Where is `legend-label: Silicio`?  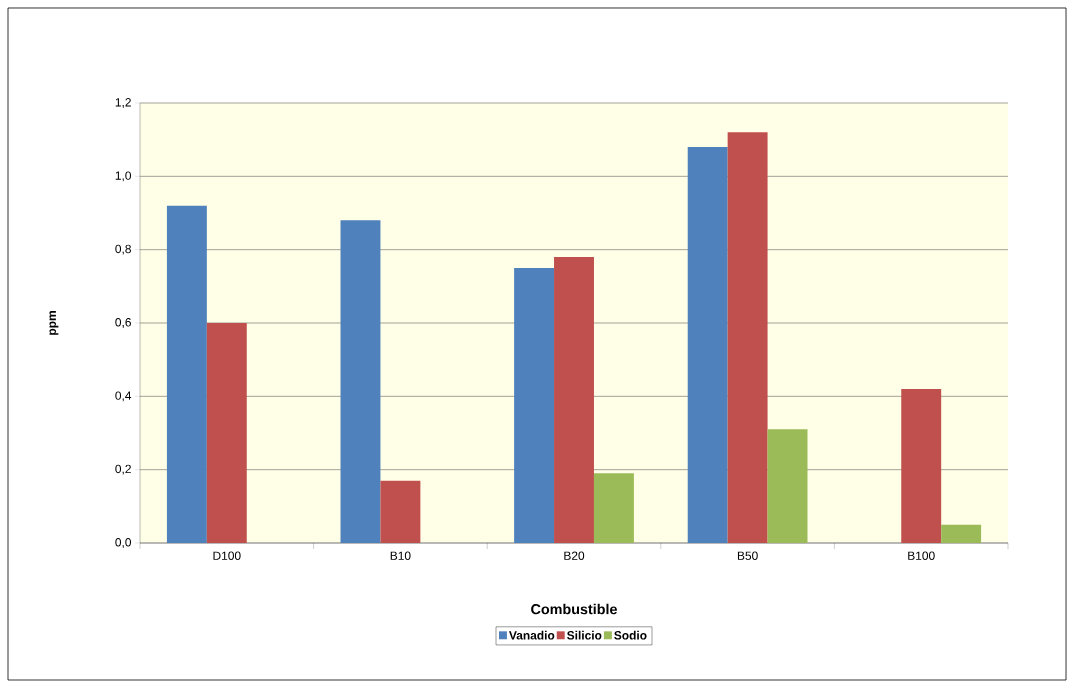
legend-label: Silicio is located at coordinates (584, 635).